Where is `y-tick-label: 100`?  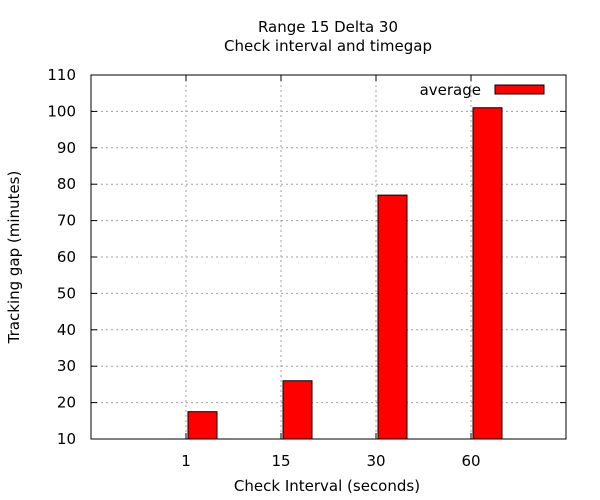
y-tick-label: 100 is located at coordinates (61, 111).